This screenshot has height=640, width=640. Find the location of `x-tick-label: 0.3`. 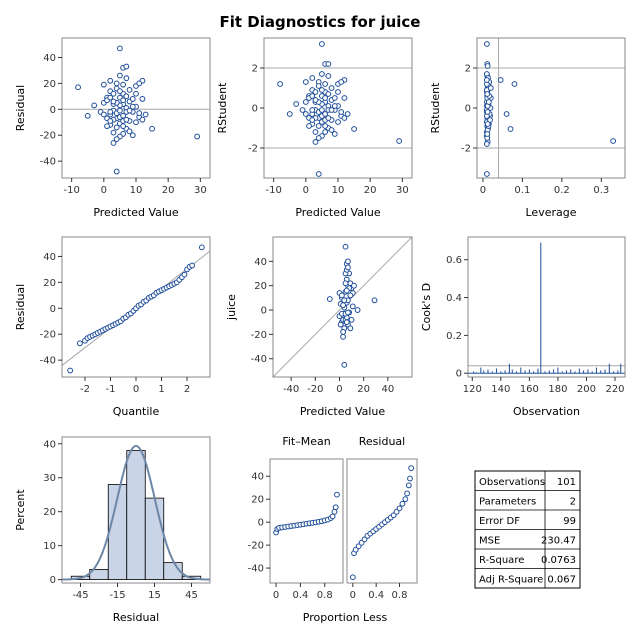

x-tick-label: 0.3 is located at coordinates (601, 190).